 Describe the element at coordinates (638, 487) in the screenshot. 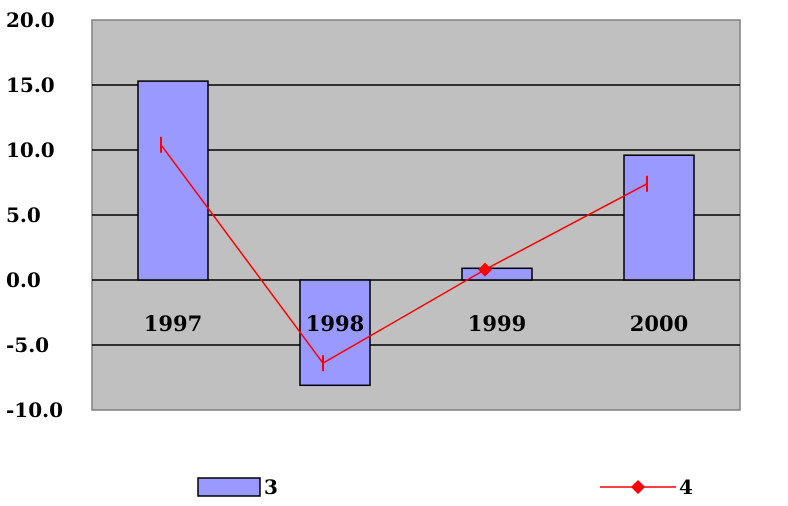

I see `legend-diamond-marker` at that location.